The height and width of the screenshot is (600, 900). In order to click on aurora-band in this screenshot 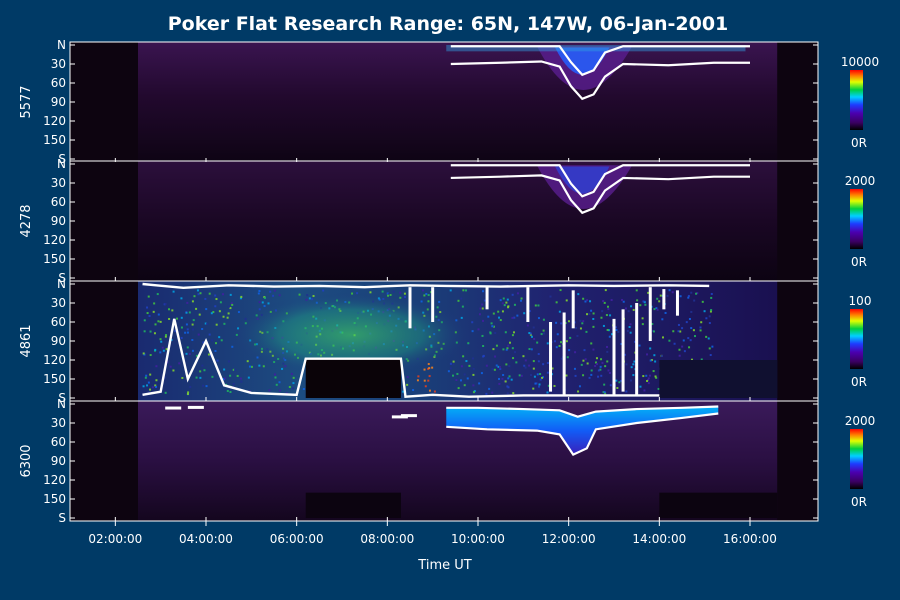, I will do `click(582, 430)`.